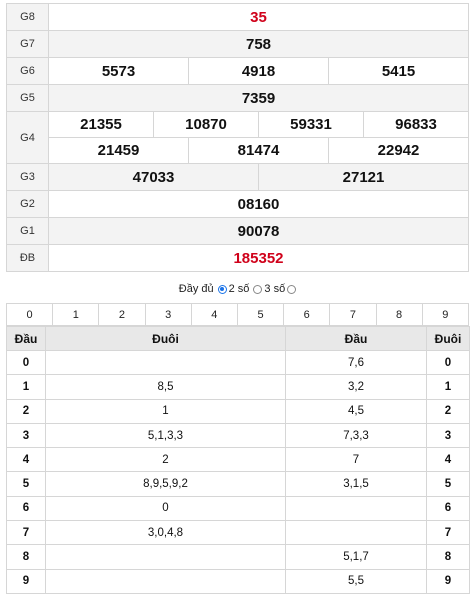 This screenshot has width=475, height=599. I want to click on prize-value: 47033, so click(153, 177).